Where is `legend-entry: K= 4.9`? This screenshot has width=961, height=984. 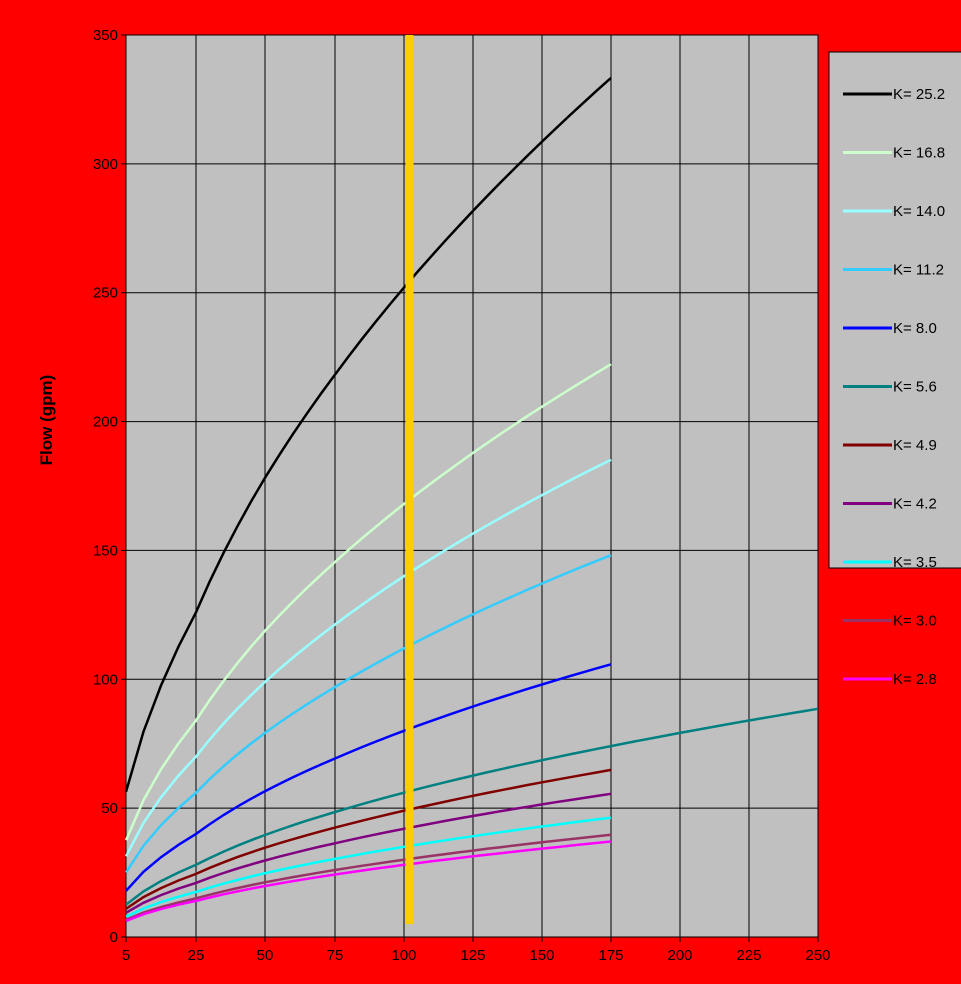
legend-entry: K= 4.9 is located at coordinates (915, 445).